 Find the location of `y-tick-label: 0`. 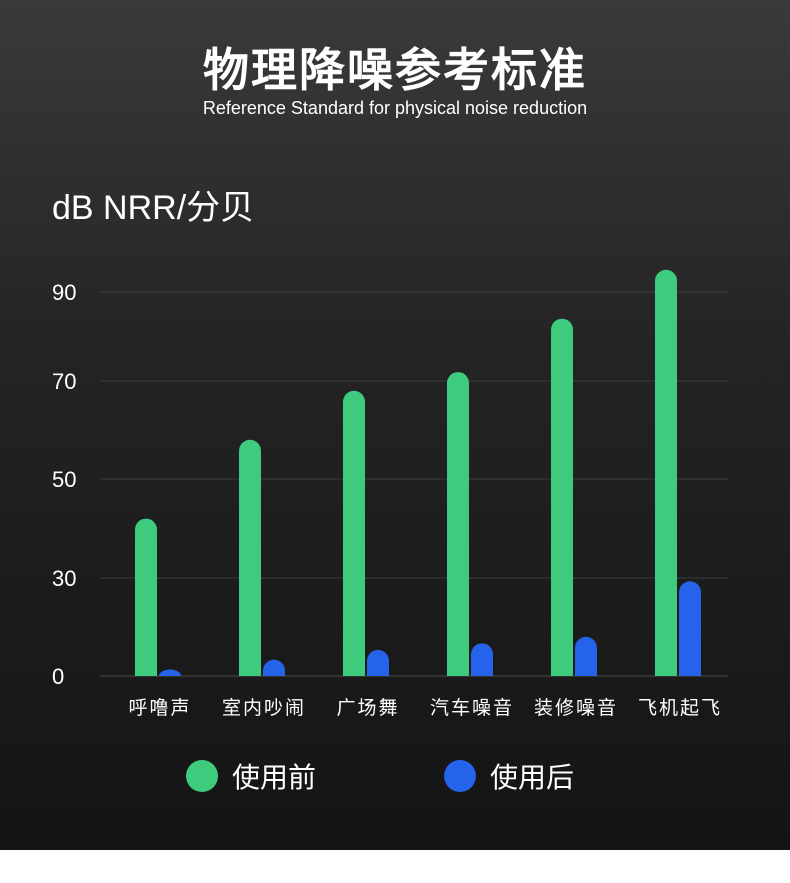

y-tick-label: 0 is located at coordinates (58, 676).